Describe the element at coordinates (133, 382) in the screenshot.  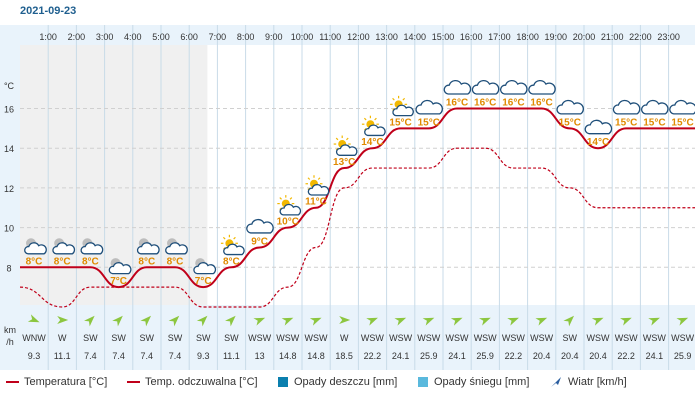
I see `legend-apparent-swatch` at that location.